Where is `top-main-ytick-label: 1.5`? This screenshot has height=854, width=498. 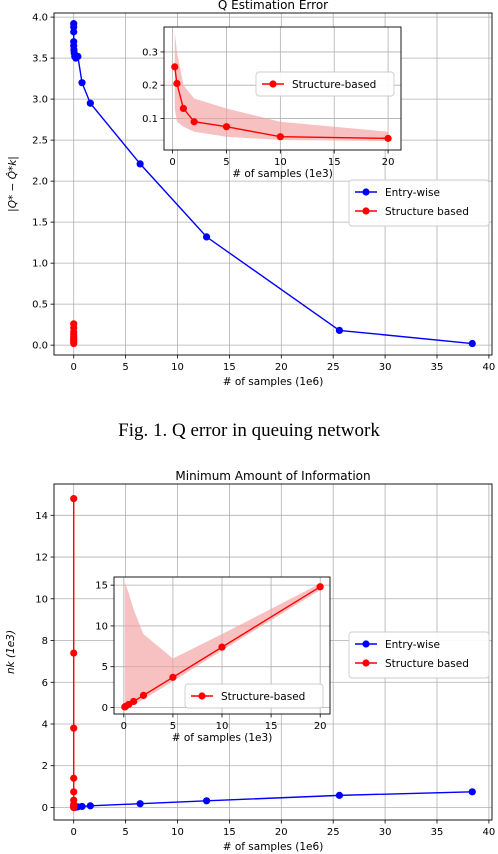
top-main-ytick-label: 1.5 is located at coordinates (40, 223).